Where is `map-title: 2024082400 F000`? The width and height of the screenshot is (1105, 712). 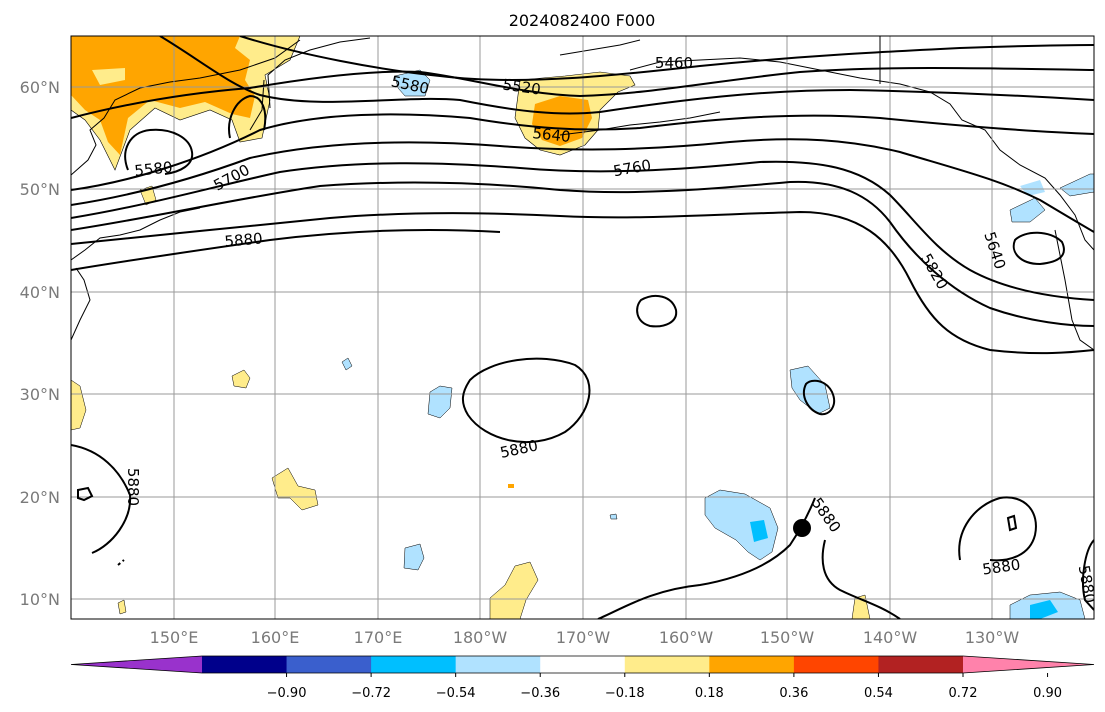 map-title: 2024082400 F000 is located at coordinates (582, 20).